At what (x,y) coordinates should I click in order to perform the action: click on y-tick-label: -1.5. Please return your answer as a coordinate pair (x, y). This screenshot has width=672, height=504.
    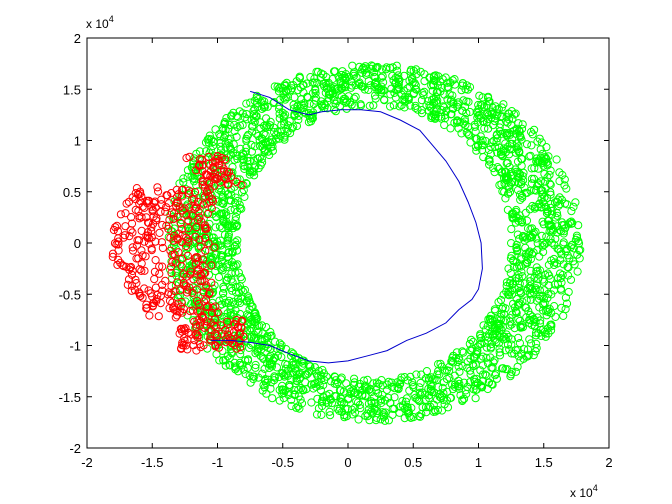
    Looking at the image, I should click on (70, 397).